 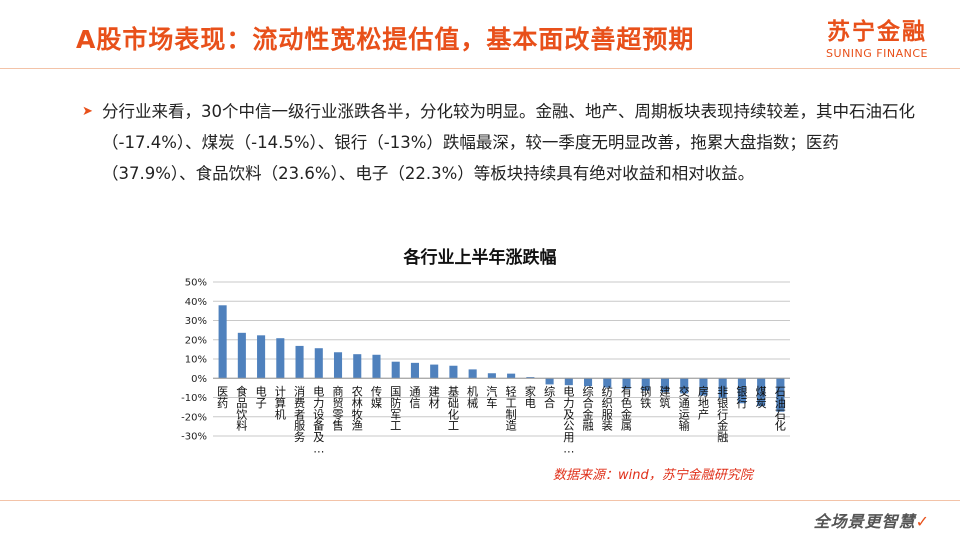 I want to click on x-tick-label: 建材, so click(x=434, y=396).